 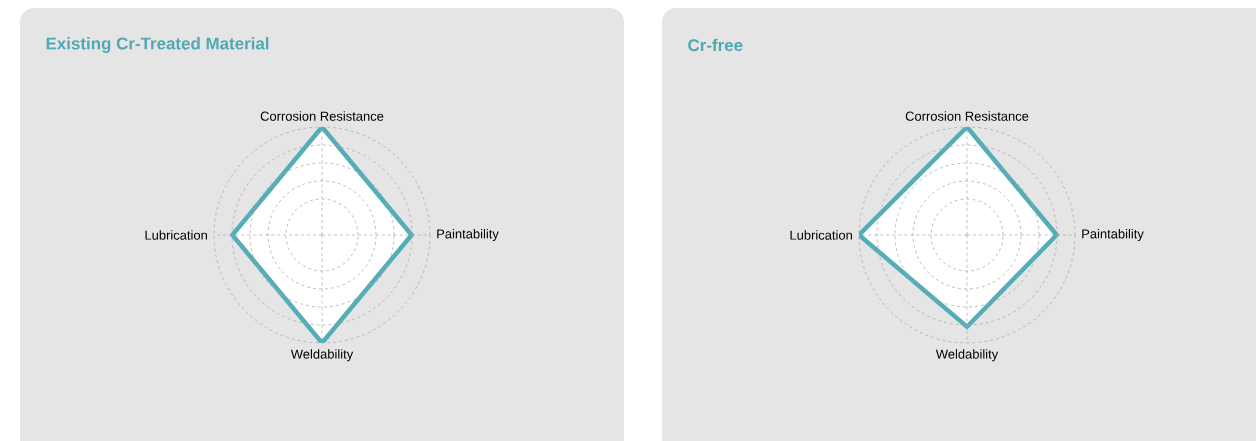 I want to click on chart-title: Cr-free, so click(x=715, y=45).